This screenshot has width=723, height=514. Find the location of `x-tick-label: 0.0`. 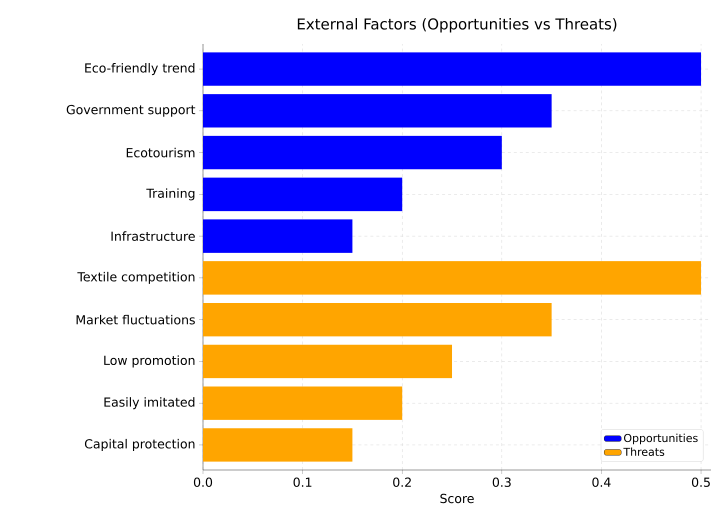

x-tick-label: 0.0 is located at coordinates (203, 482).